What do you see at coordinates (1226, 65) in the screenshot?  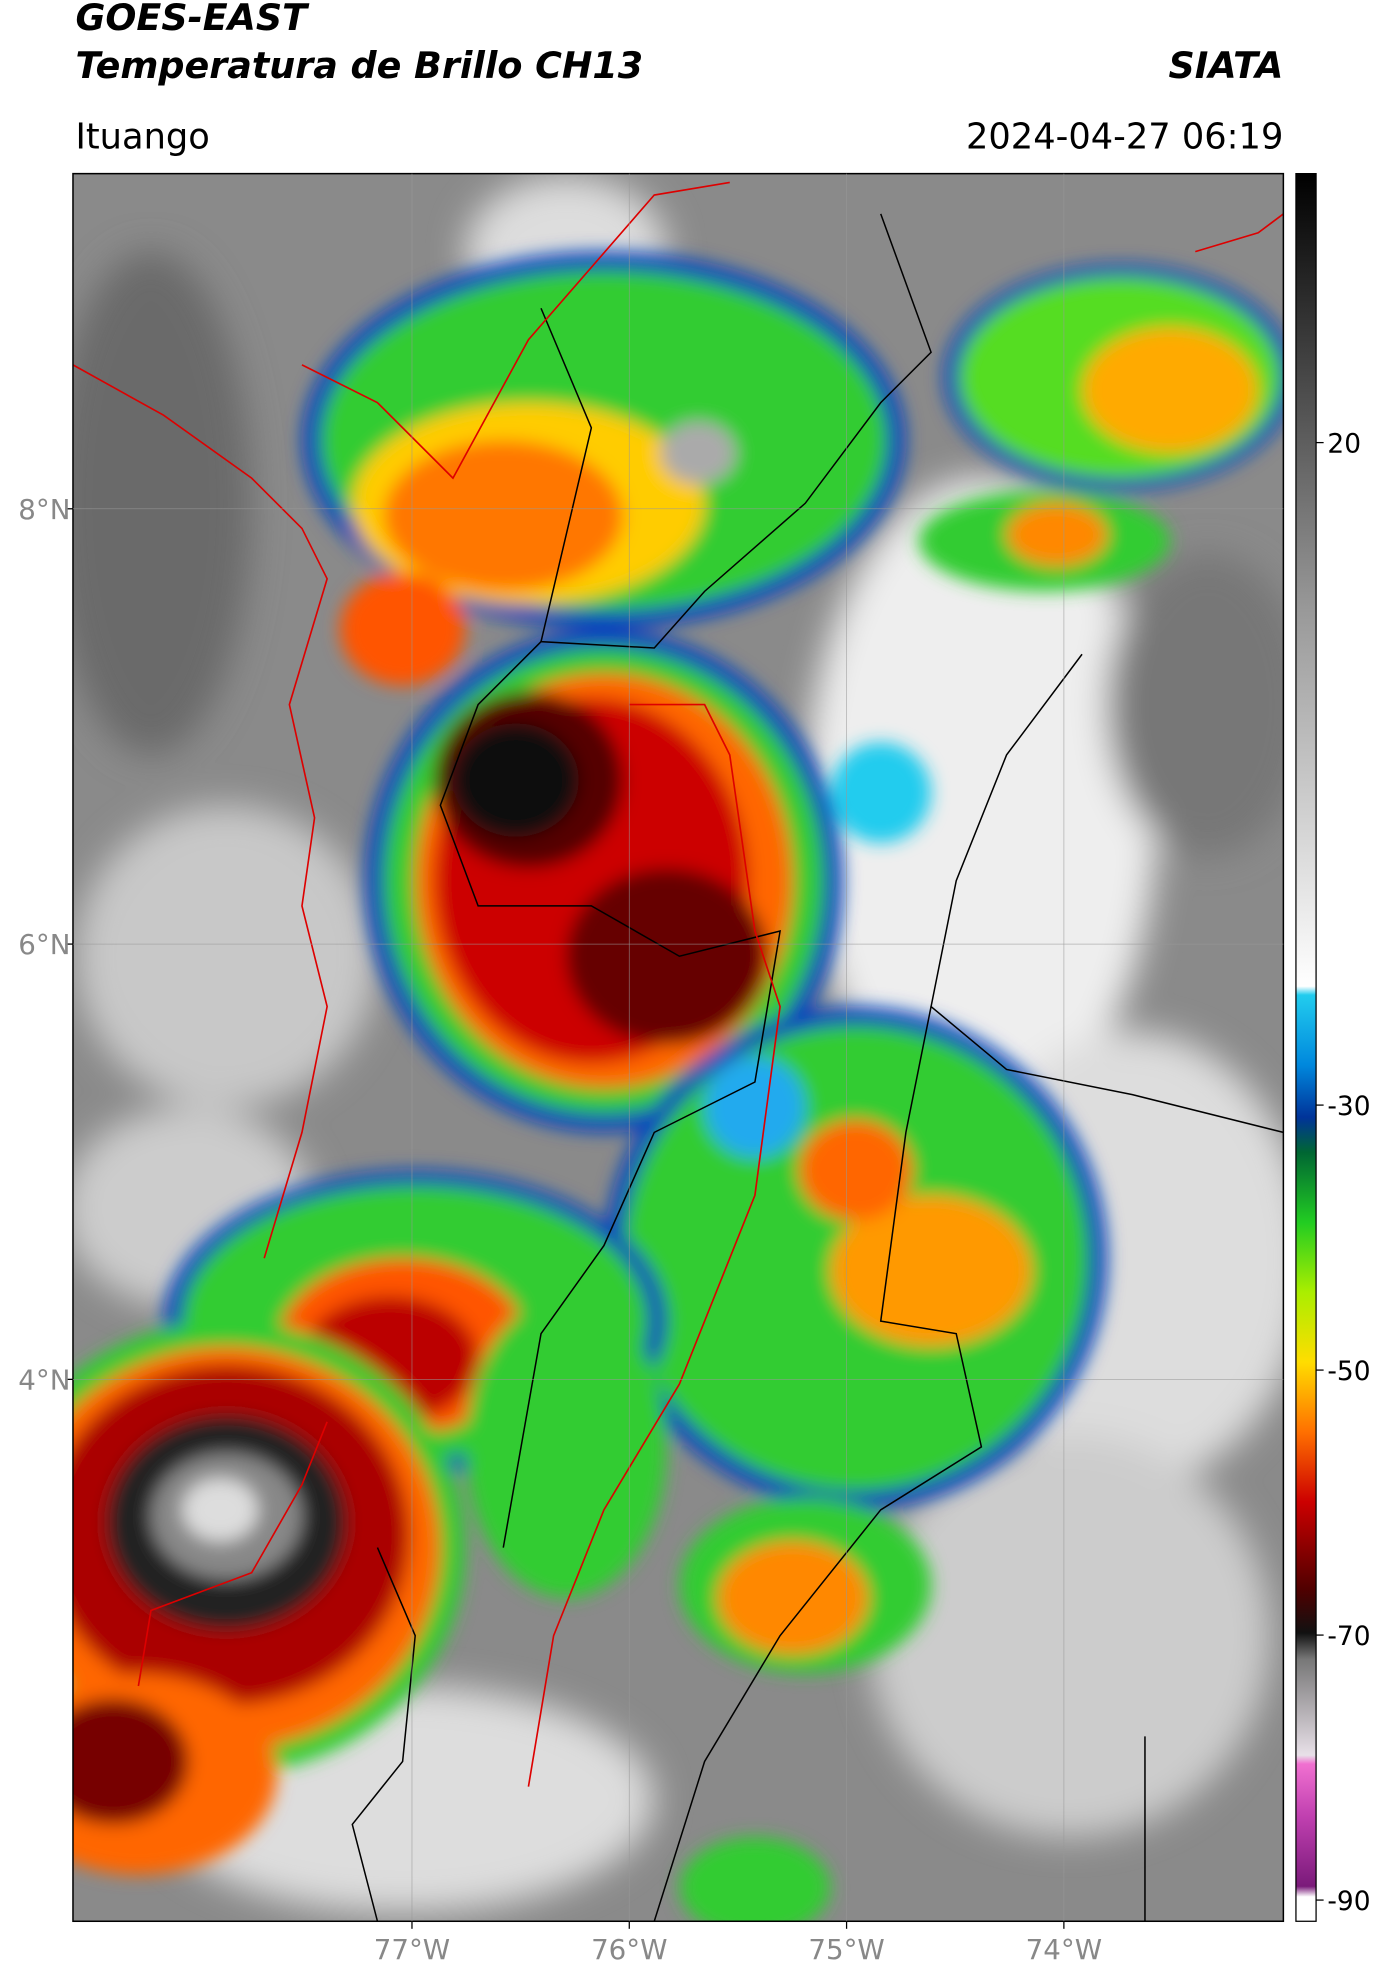 I see `org: SIATA` at bounding box center [1226, 65].